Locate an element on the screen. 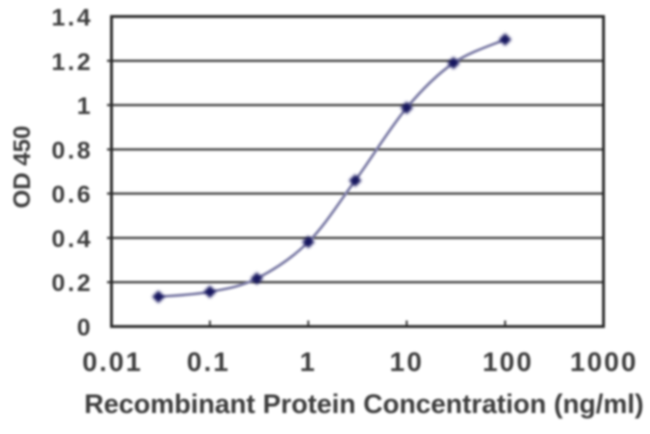  svg-text: 0.1 is located at coordinates (209, 362).